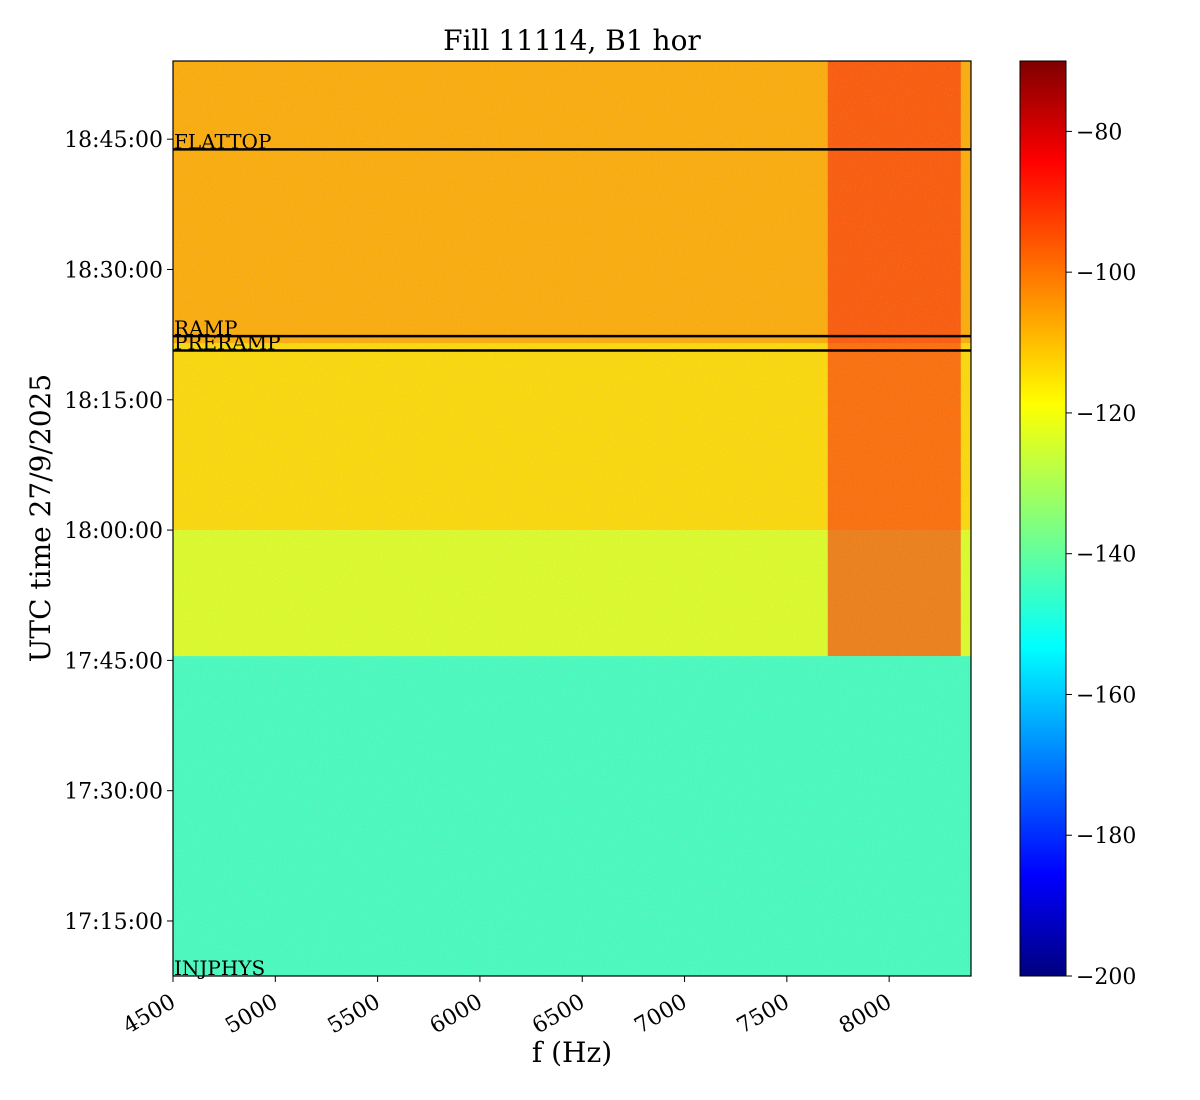 This screenshot has width=1200, height=1100. What do you see at coordinates (1106, 414) in the screenshot?
I see `colorbar-tick-label: −120` at bounding box center [1106, 414].